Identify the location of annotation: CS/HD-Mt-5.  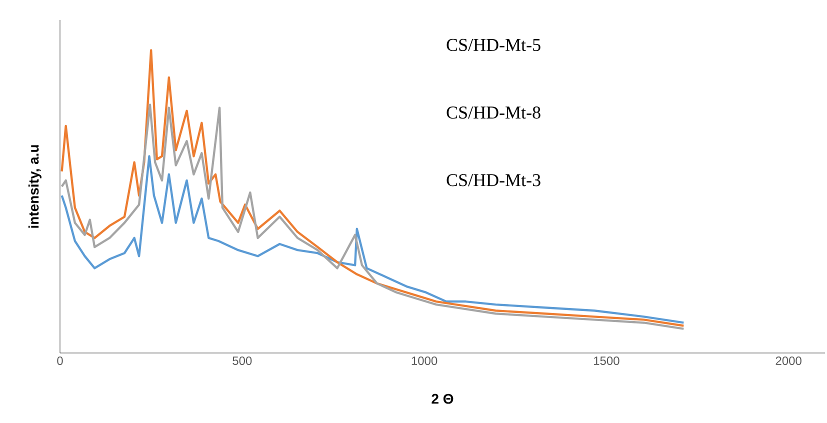
(493, 45).